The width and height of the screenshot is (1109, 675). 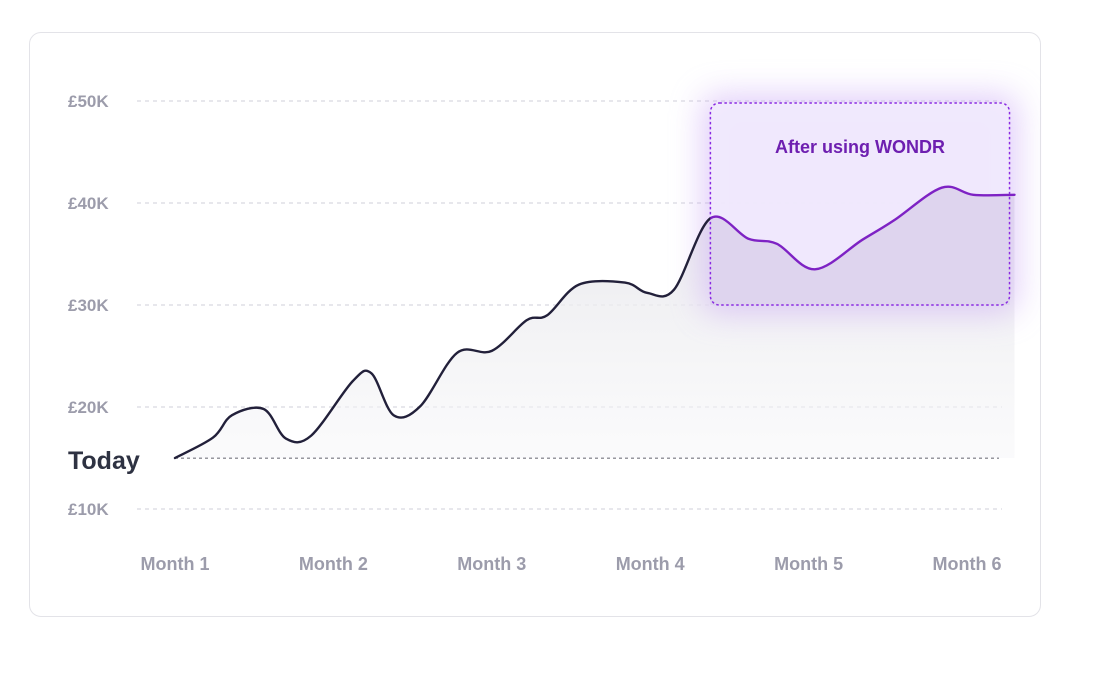 I want to click on x-tick-label: Month 5, so click(x=808, y=564).